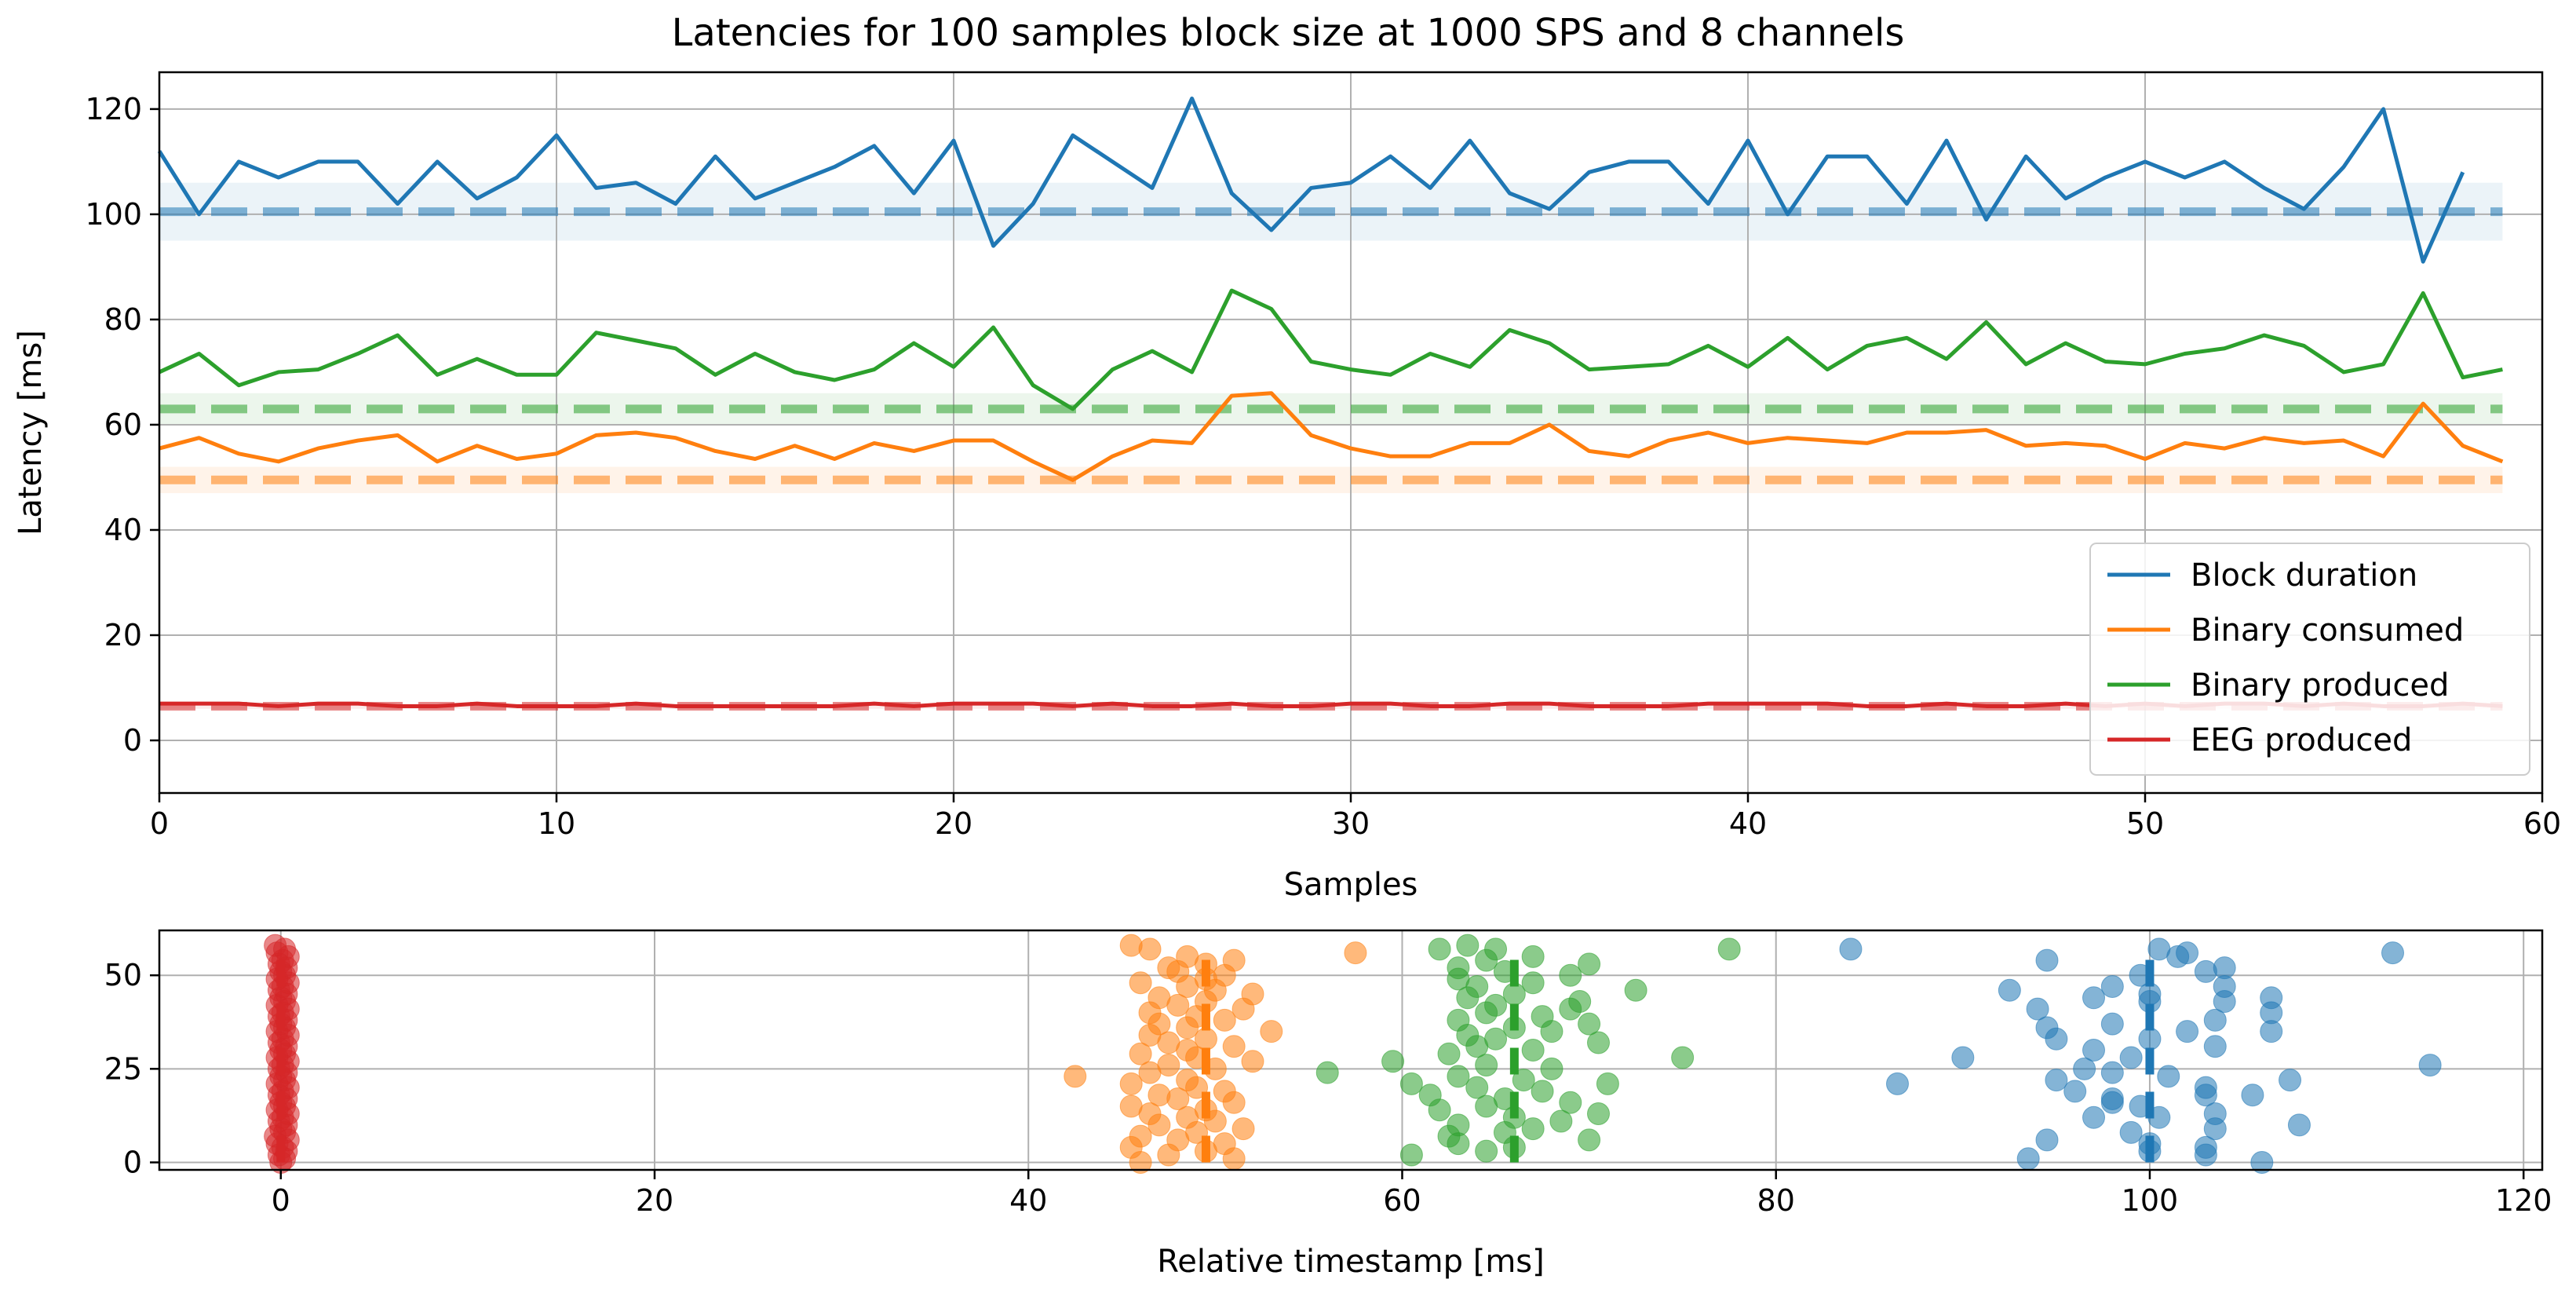 Image resolution: width=2576 pixels, height=1290 pixels. I want to click on legend-label-block-duration: Block duration, so click(2304, 576).